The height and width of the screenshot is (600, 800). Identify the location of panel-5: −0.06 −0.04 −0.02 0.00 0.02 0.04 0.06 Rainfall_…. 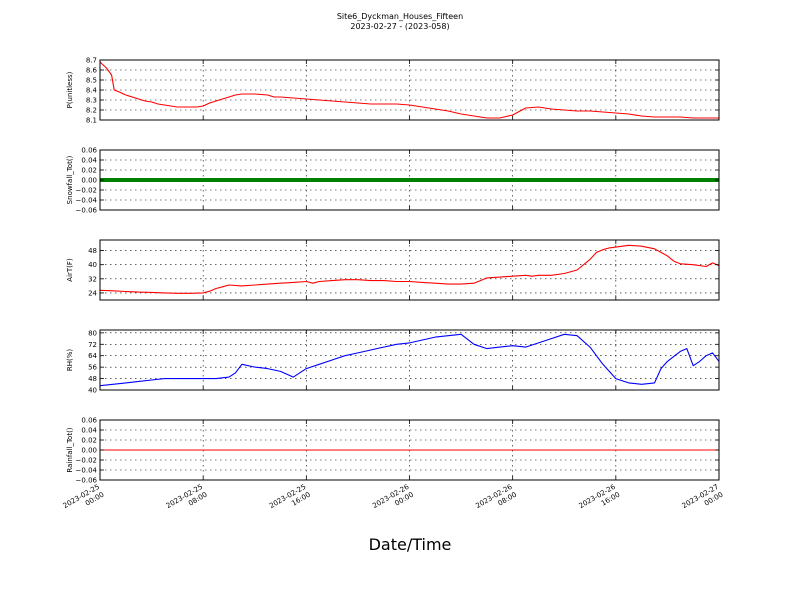
(393, 451).